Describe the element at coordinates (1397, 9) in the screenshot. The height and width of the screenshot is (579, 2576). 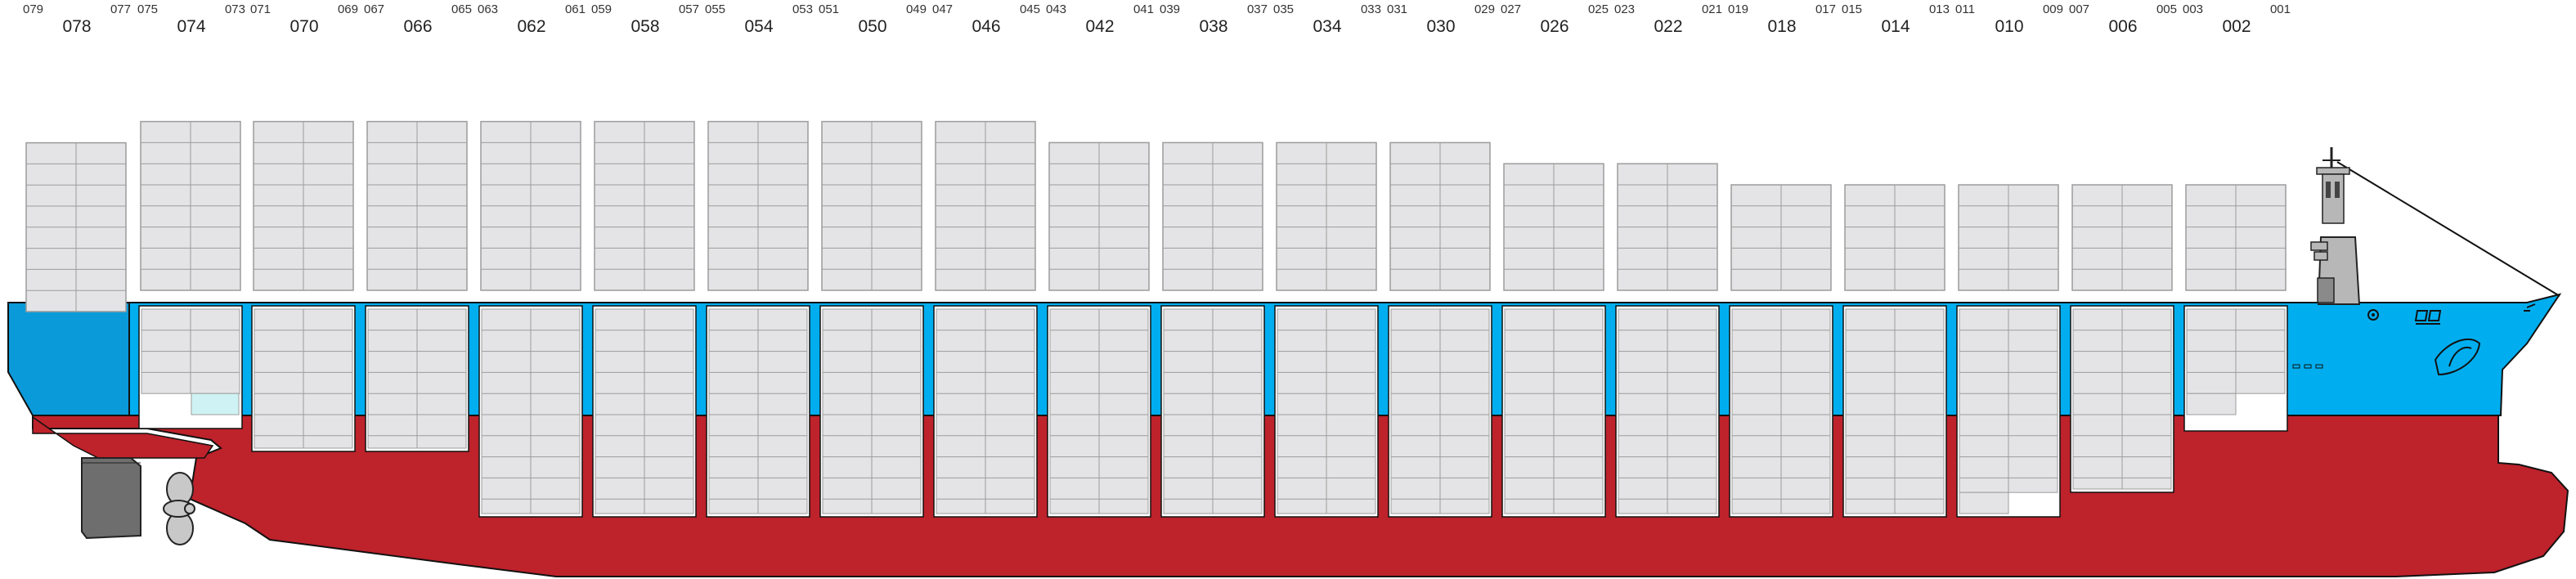
I see `bay-sub-label-odd-fwd: 031` at that location.